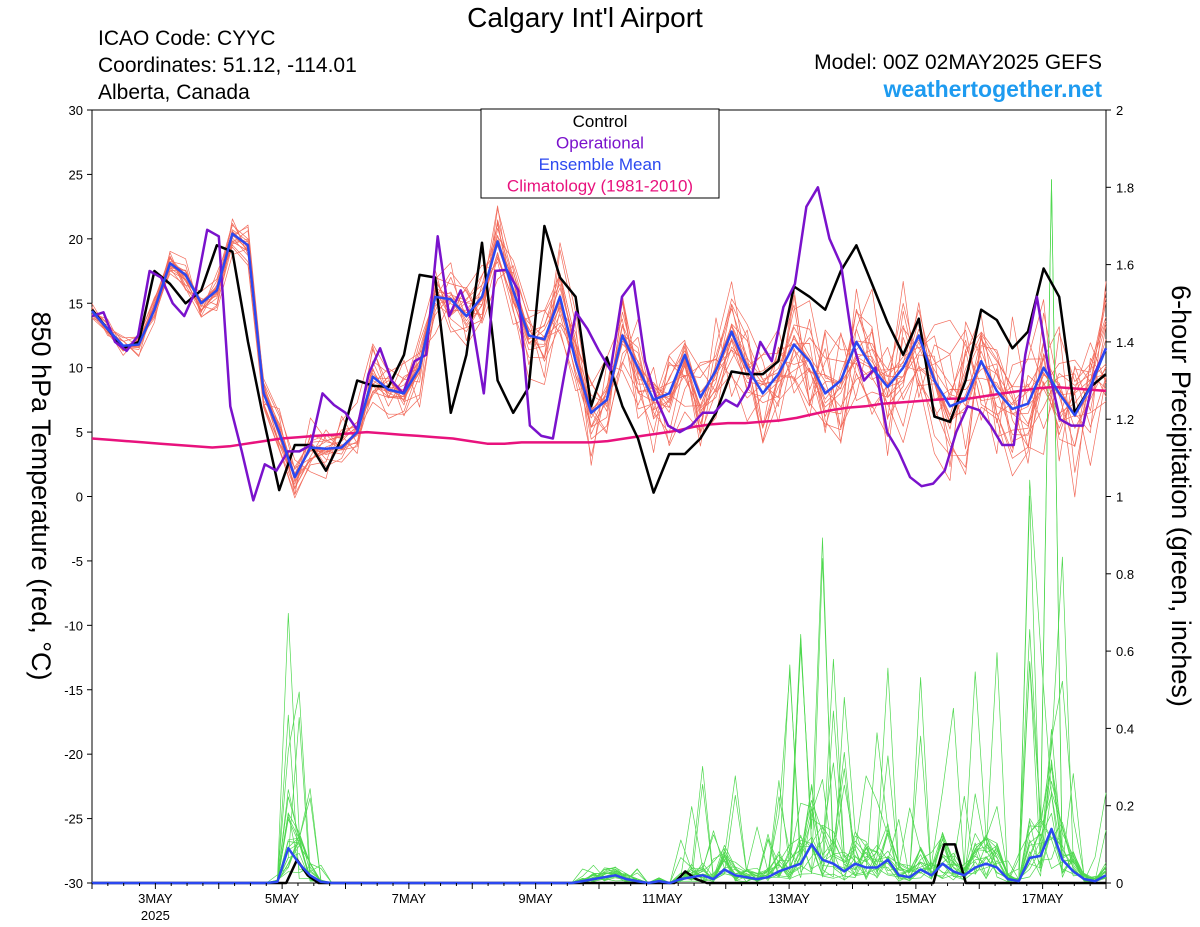 Image resolution: width=1200 pixels, height=927 pixels. I want to click on x-tick-label: 5MAY, so click(282, 898).